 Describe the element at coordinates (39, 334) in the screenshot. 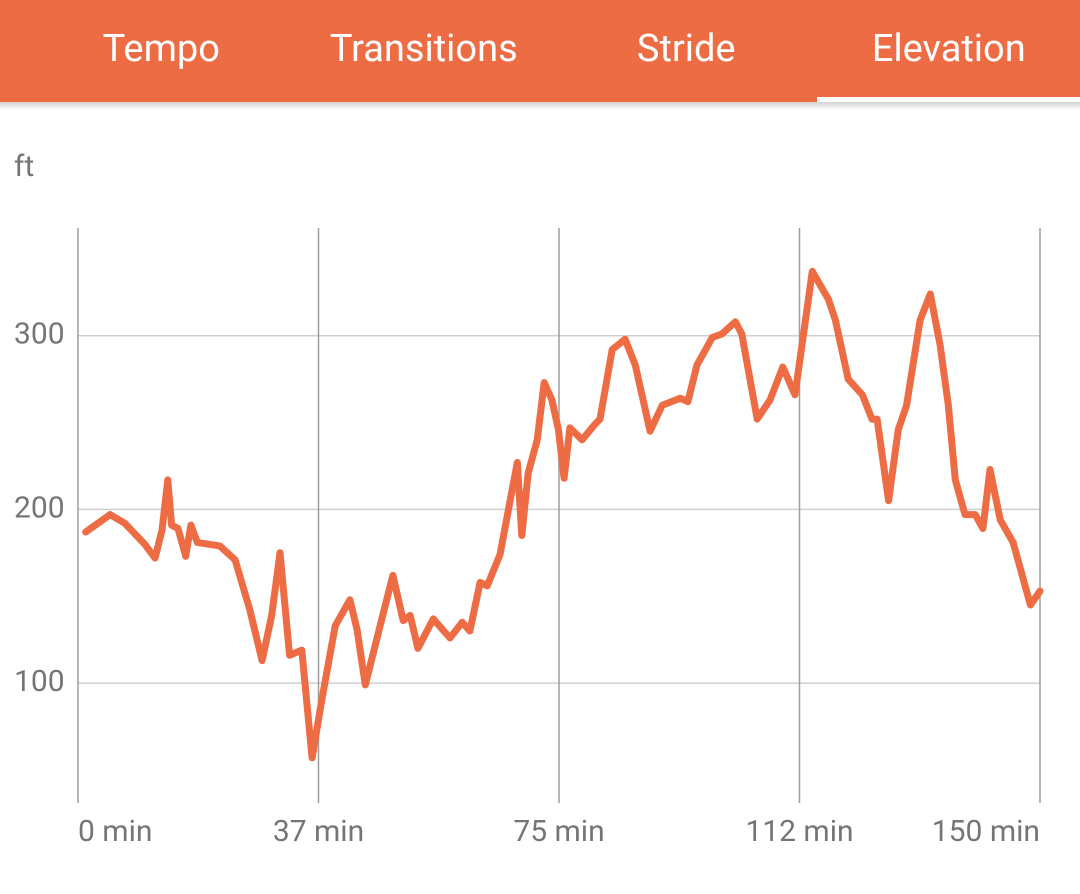

I see `y-tick-label: 300` at that location.